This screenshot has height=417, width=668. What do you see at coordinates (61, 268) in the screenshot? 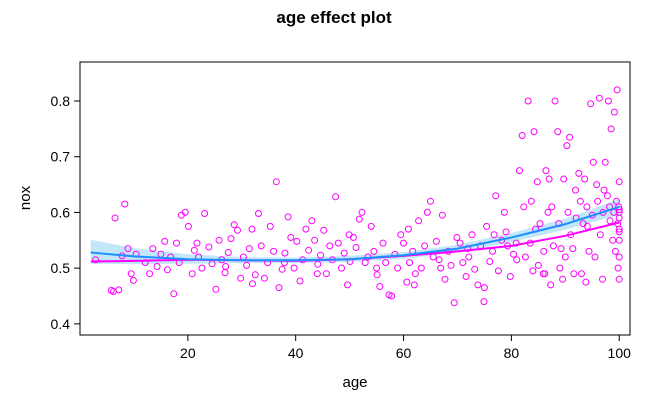
I see `y-tick-label: 0.5` at bounding box center [61, 268].